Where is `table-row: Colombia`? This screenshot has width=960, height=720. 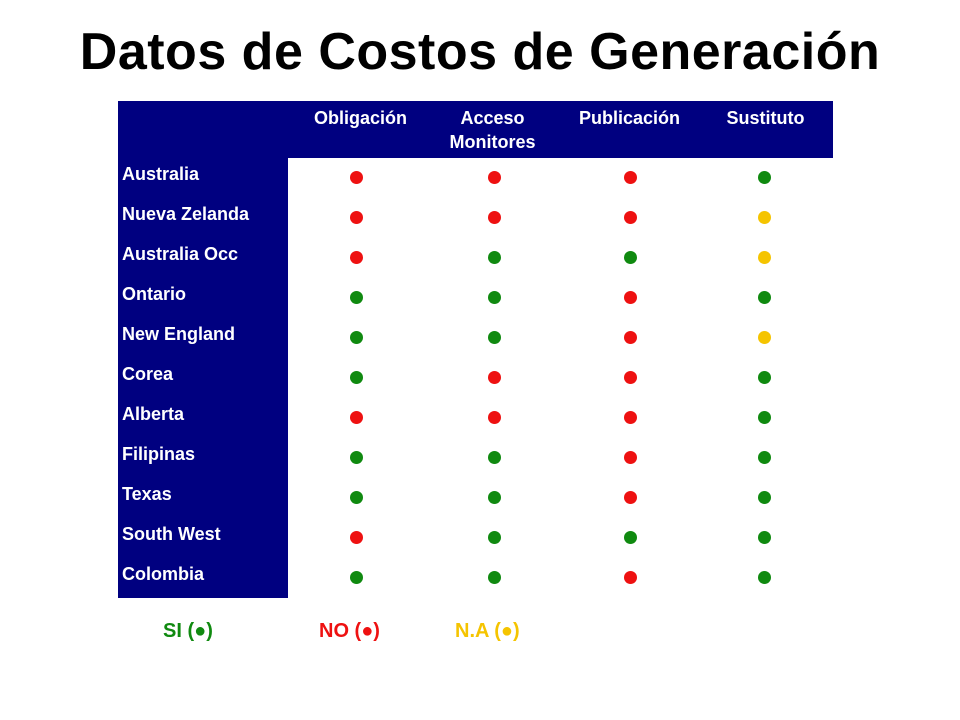
table-row: Colombia is located at coordinates (475, 578).